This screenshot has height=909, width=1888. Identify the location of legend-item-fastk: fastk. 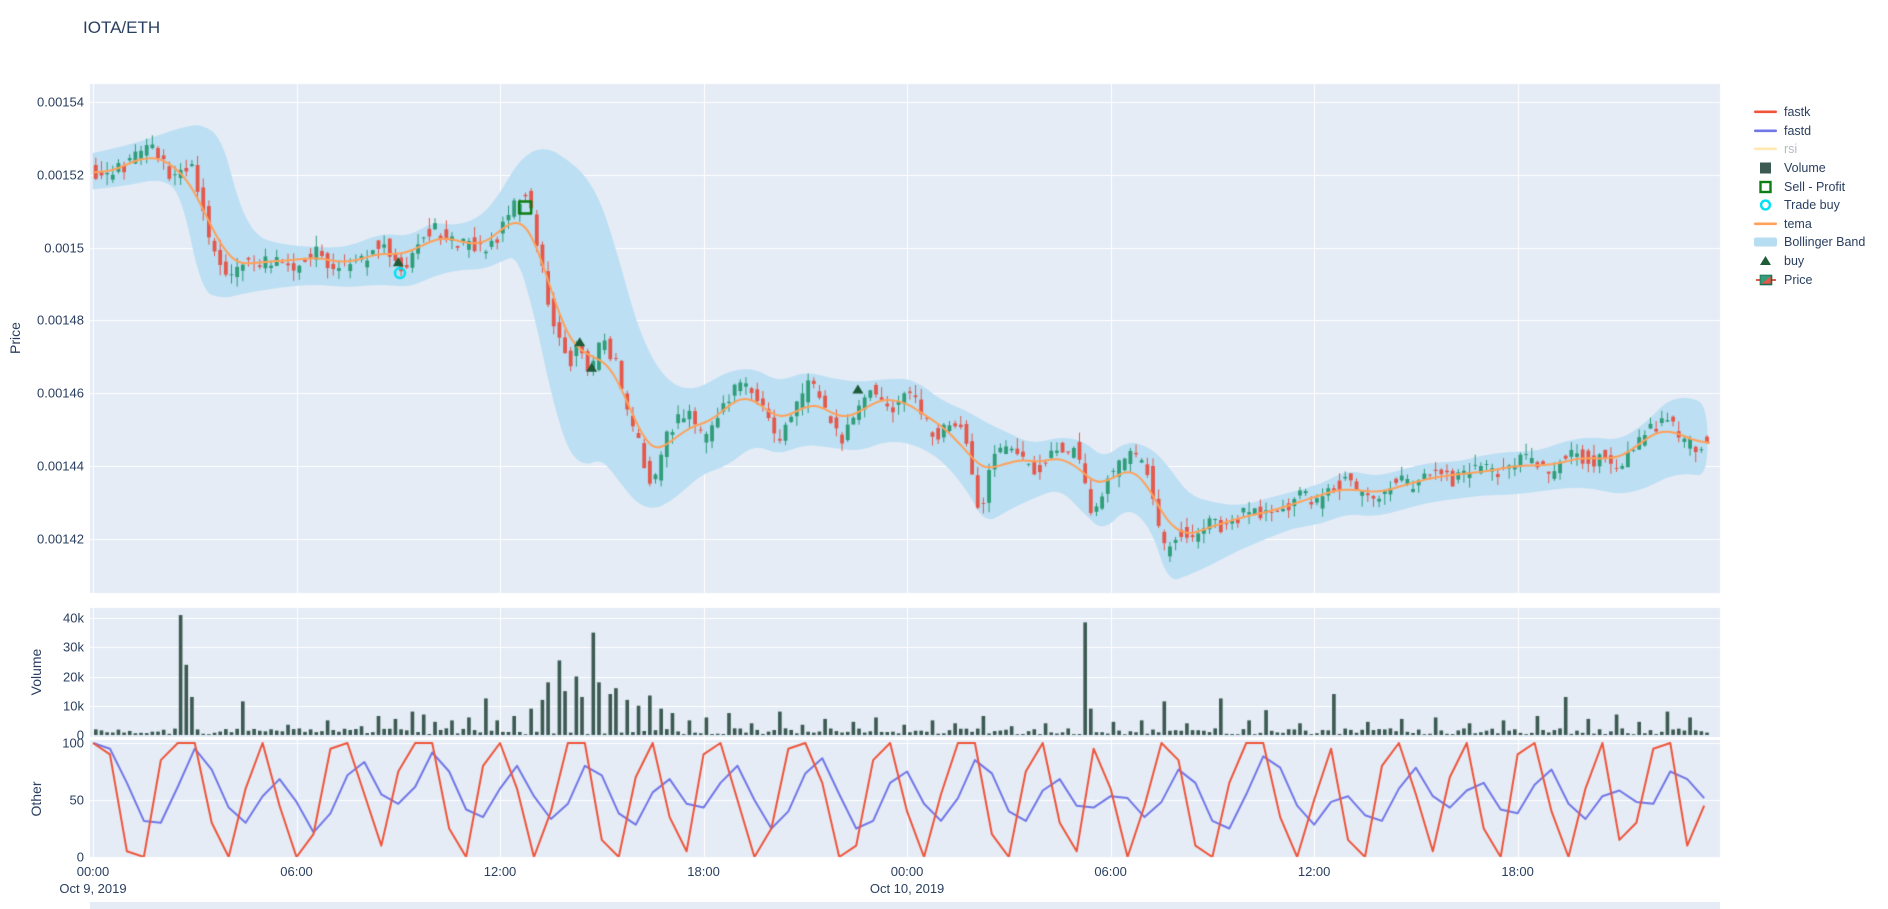
(1809, 112).